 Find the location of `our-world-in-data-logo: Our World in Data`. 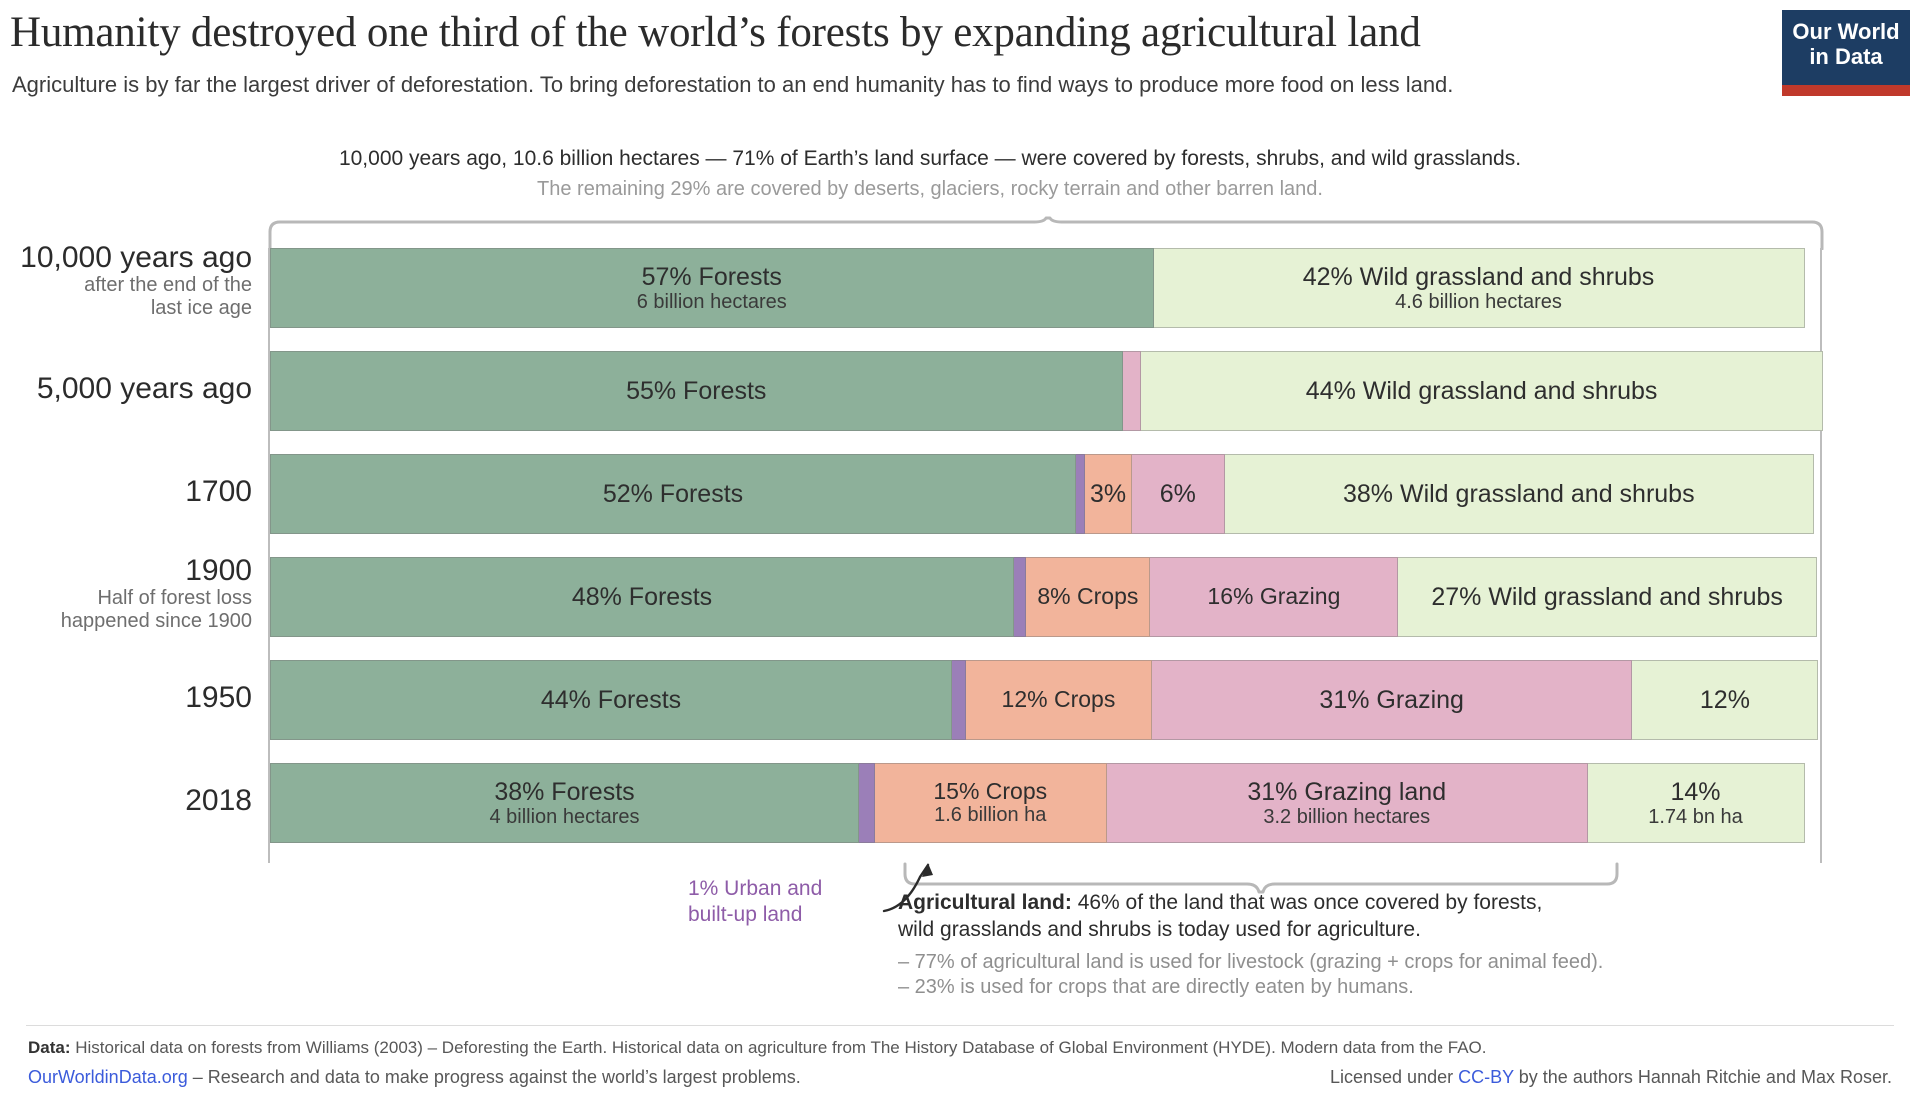

our-world-in-data-logo: Our World in Data is located at coordinates (1846, 53).